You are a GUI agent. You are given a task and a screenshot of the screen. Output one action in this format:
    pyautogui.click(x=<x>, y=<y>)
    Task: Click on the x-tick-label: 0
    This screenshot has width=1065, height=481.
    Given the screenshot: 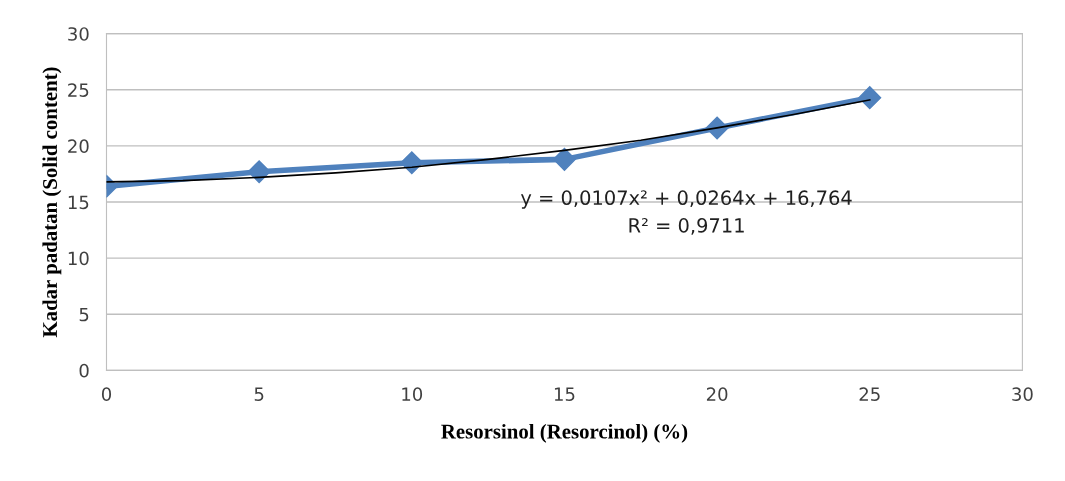 What is the action you would take?
    pyautogui.click(x=106, y=394)
    